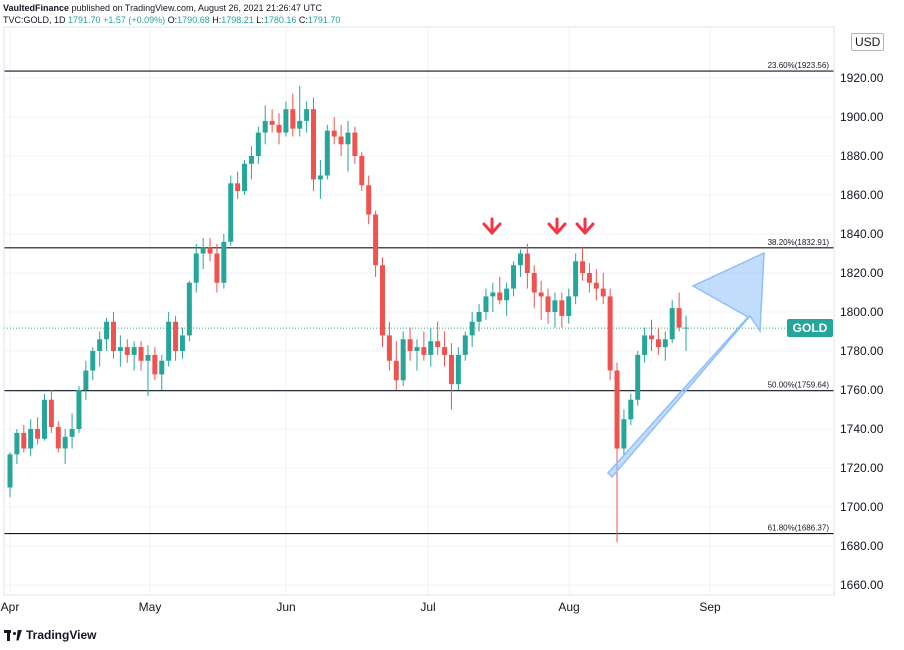  Describe the element at coordinates (862, 234) in the screenshot. I see `y-tick-label: 1840.00` at that location.